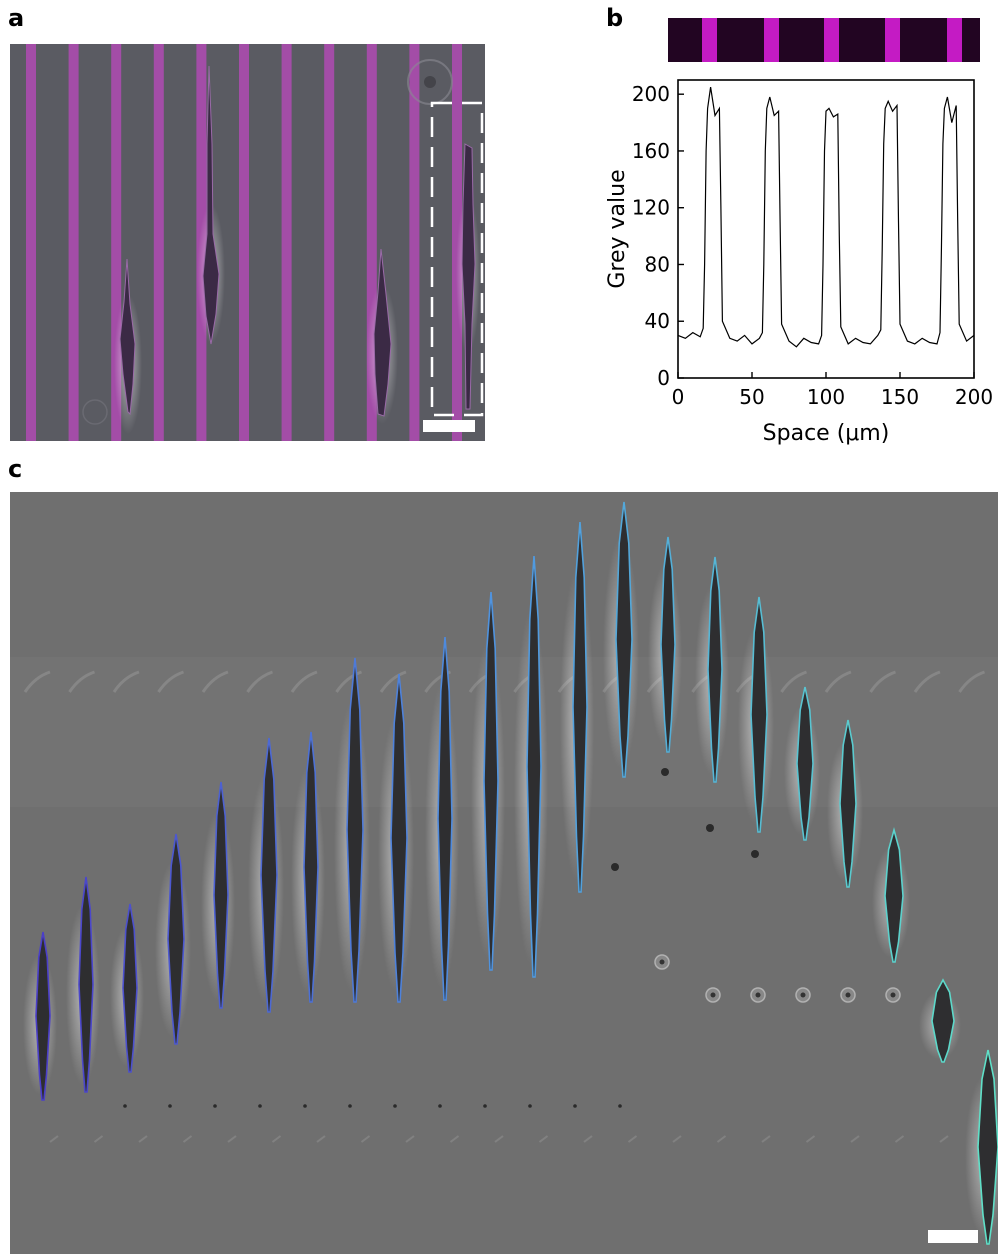 The image size is (1000, 1257). What do you see at coordinates (663, 378) in the screenshot?
I see `y-tick-label: 0` at bounding box center [663, 378].